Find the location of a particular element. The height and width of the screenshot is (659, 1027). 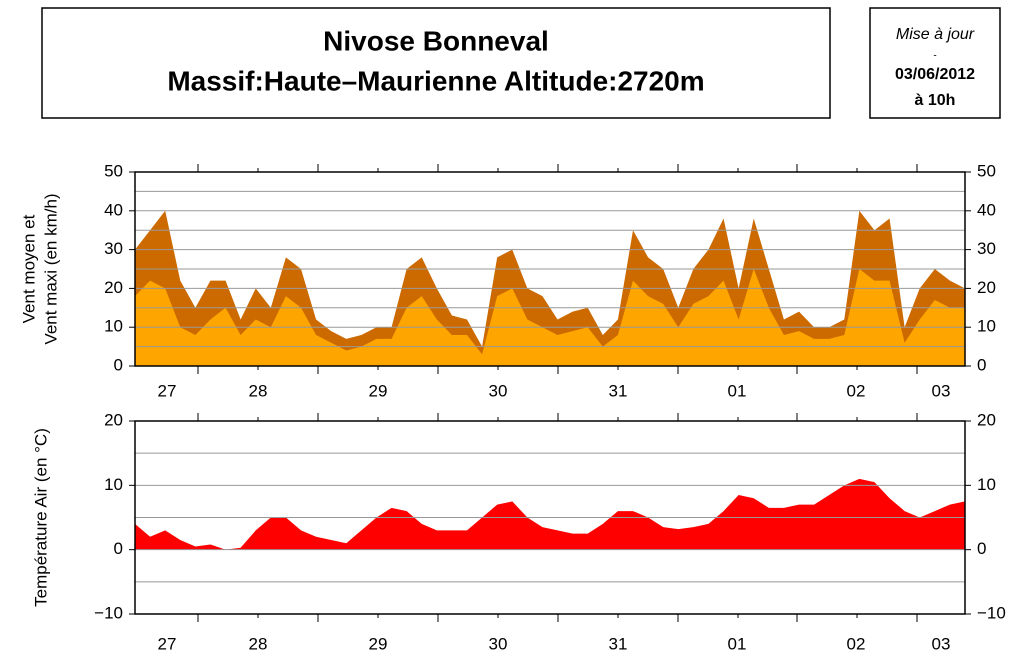

y-axis-label: Température Air (en °C) is located at coordinates (40, 517).